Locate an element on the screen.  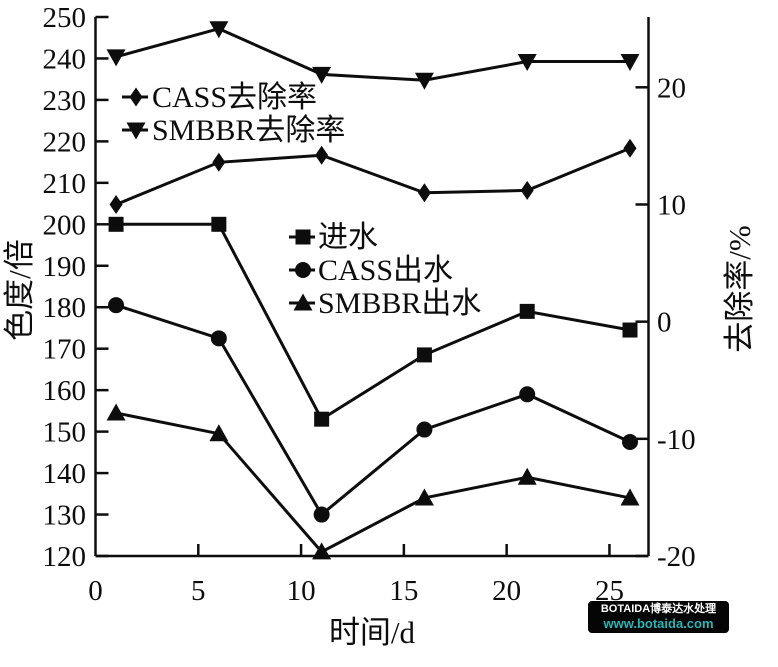
x-axis-title: 时间/d is located at coordinates (372, 632).